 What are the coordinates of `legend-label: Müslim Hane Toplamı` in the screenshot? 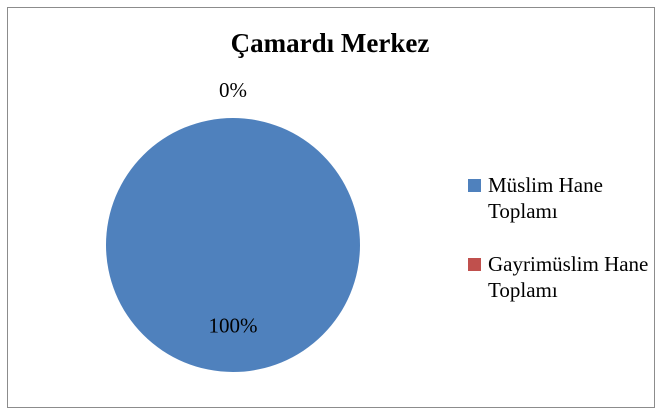 It's located at (545, 198).